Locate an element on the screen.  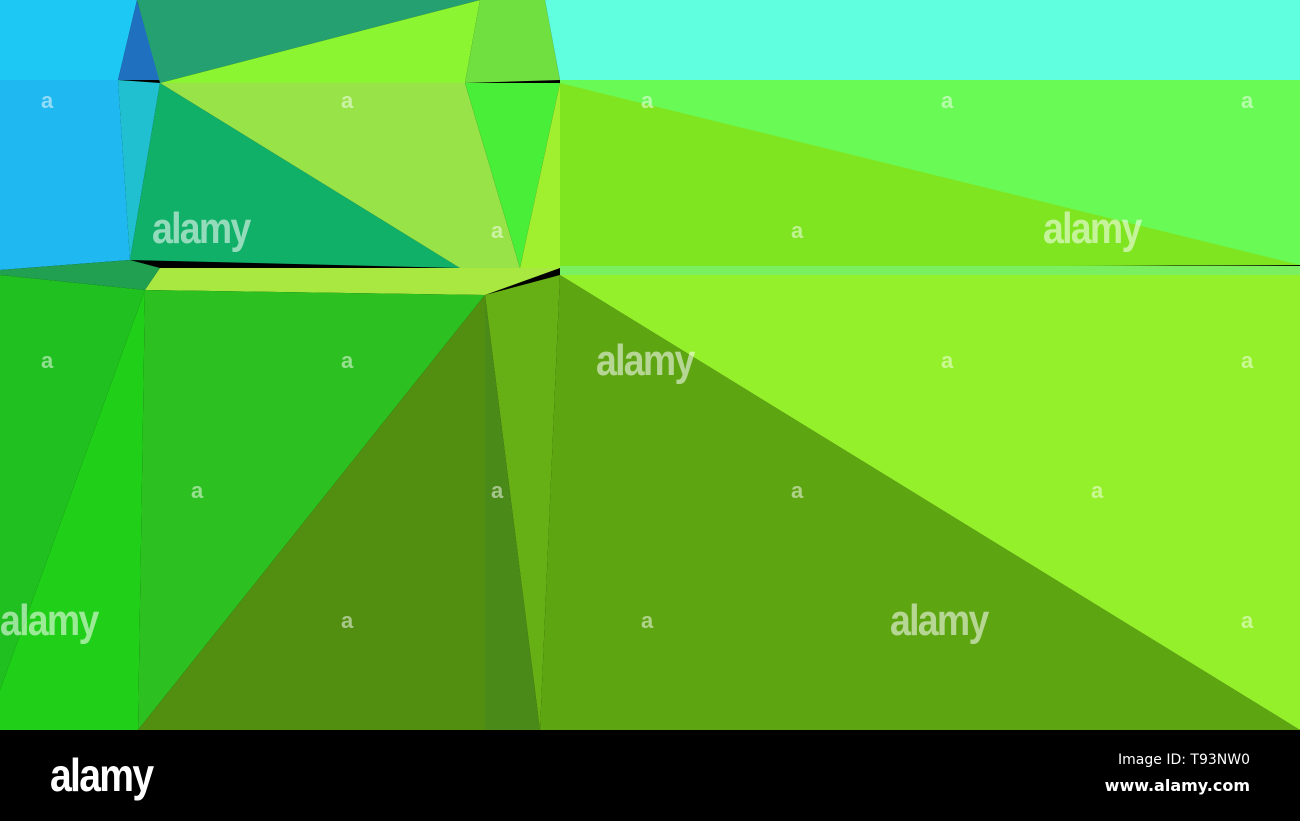
website-link: www.alamy.com is located at coordinates (1177, 785).